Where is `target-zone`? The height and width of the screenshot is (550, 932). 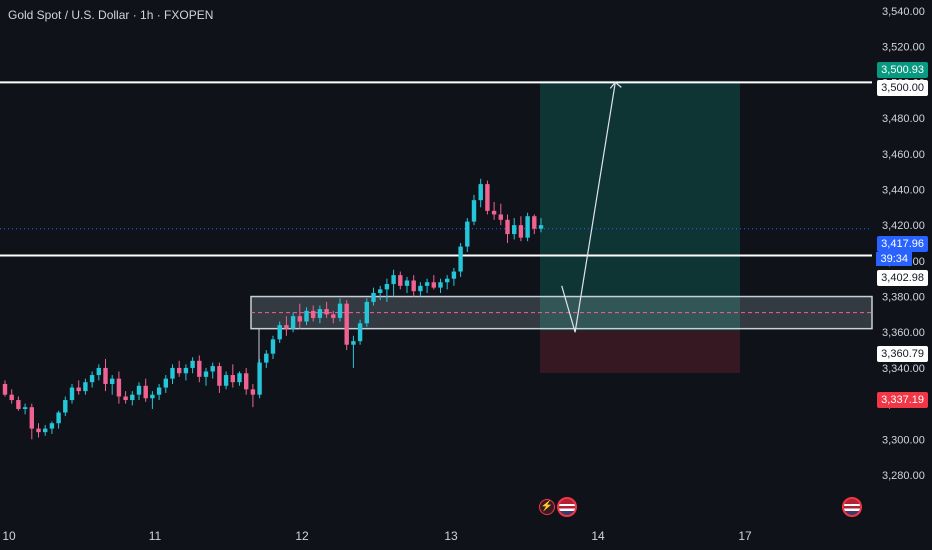
target-zone is located at coordinates (640, 205).